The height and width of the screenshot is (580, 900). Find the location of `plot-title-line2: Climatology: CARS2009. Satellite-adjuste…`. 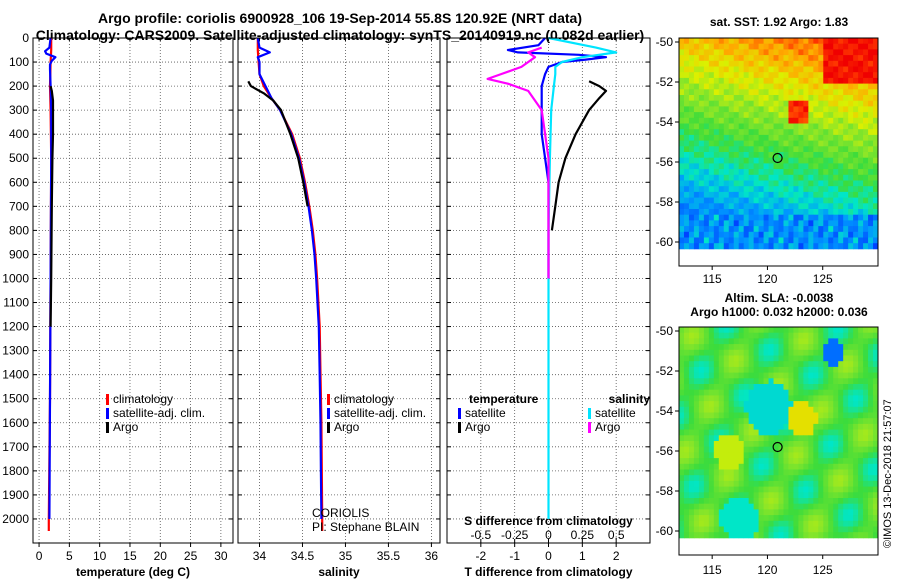

plot-title-line2: Climatology: CARS2009. Satellite-adjuste… is located at coordinates (340, 35).